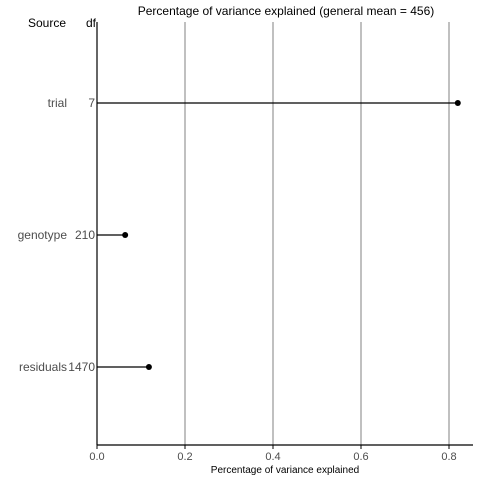  What do you see at coordinates (43, 367) in the screenshot?
I see `source-label-residuals: residuals` at bounding box center [43, 367].